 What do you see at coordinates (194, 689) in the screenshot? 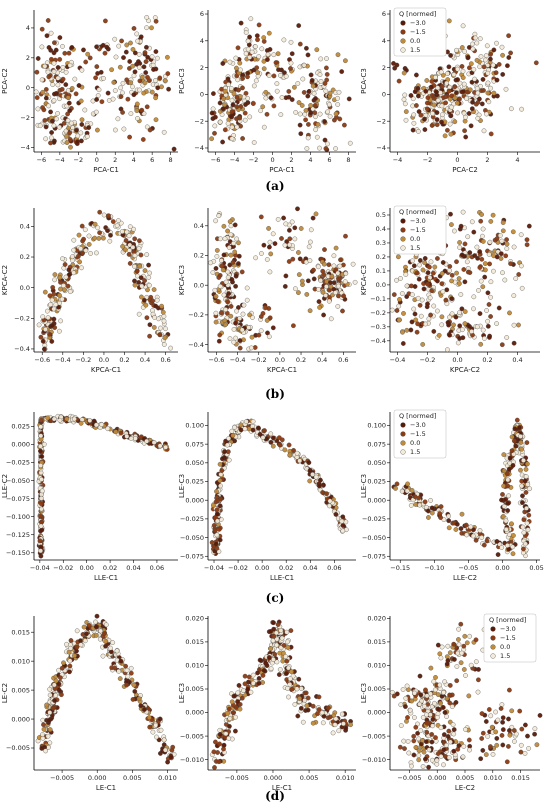
I see `y-tick-label: 0.005` at bounding box center [194, 689].